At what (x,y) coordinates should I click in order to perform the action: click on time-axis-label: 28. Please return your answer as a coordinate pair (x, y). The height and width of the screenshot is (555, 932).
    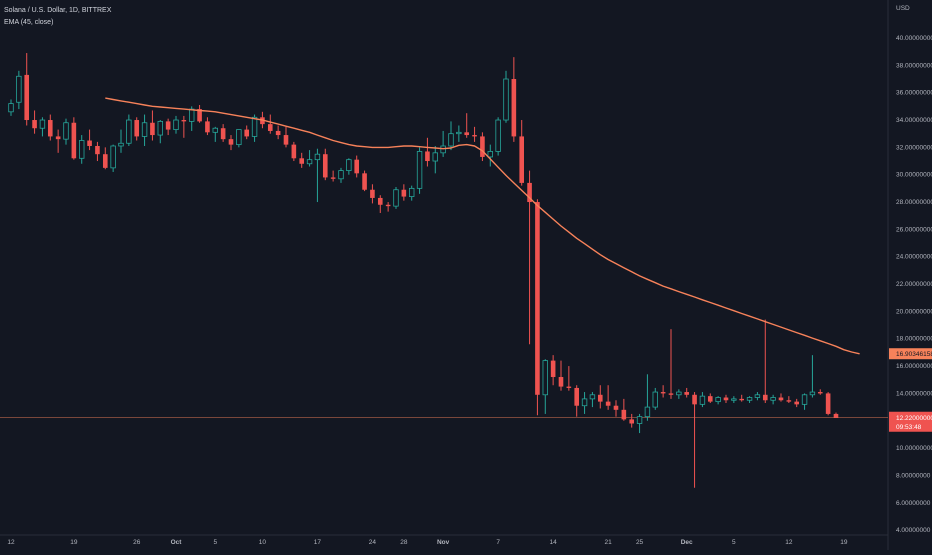
    Looking at the image, I should click on (404, 542).